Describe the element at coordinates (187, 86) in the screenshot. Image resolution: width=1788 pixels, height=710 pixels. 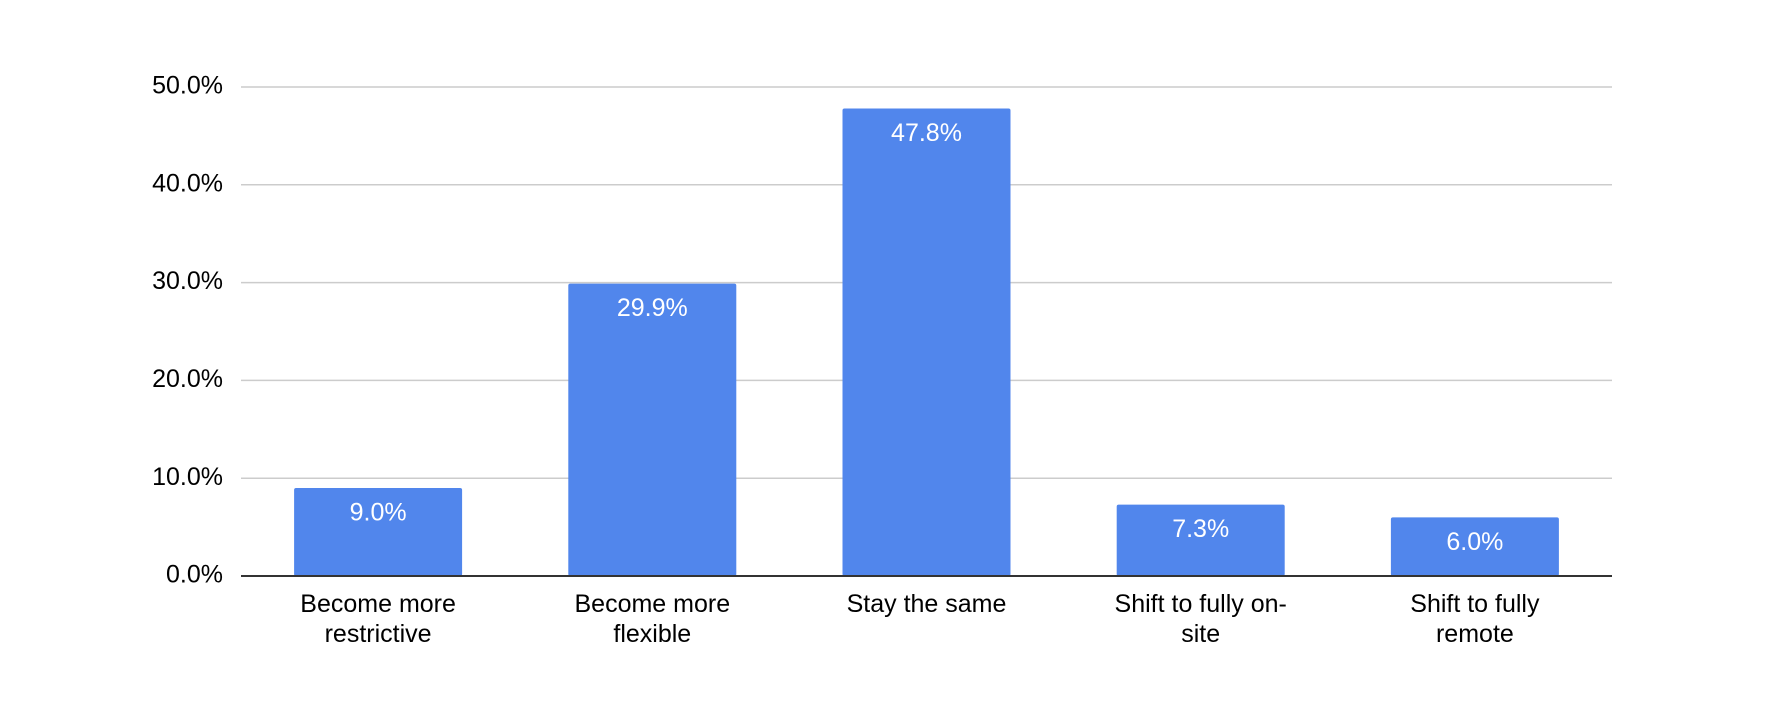
I see `y-tick-label: 50.0%` at that location.